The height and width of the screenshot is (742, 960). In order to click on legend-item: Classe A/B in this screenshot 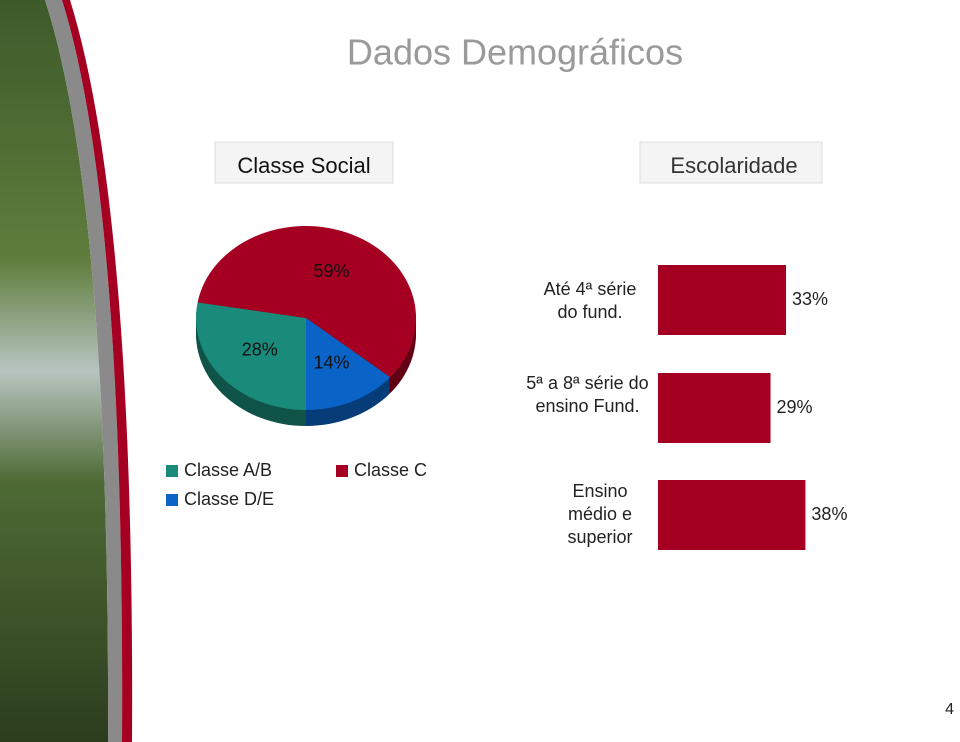, I will do `click(219, 470)`.